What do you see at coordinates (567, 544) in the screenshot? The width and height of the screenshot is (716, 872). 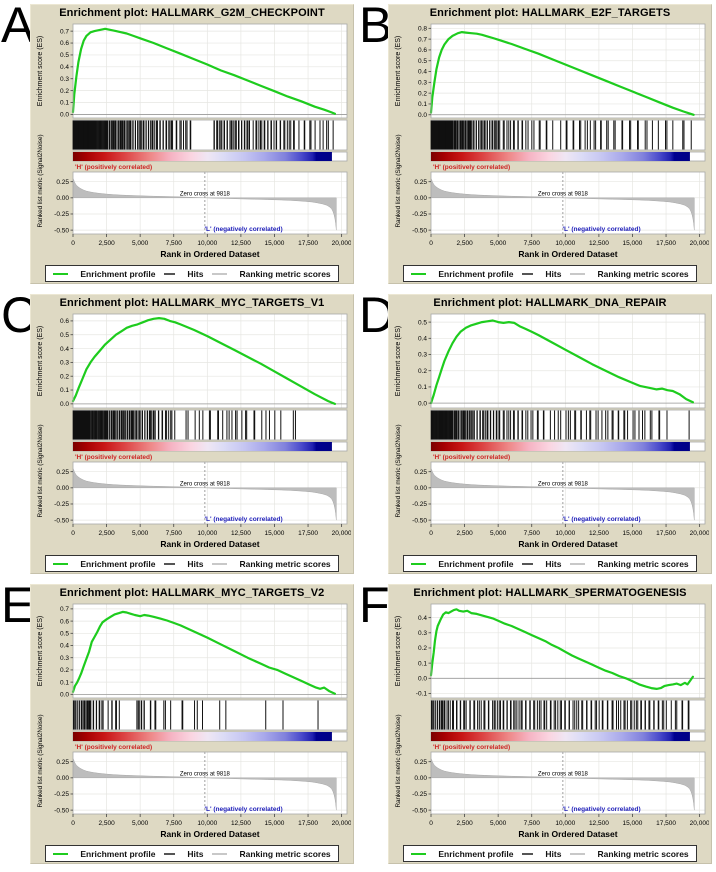 I see `x-axis-label: Rank in Ordered Dataset` at bounding box center [567, 544].